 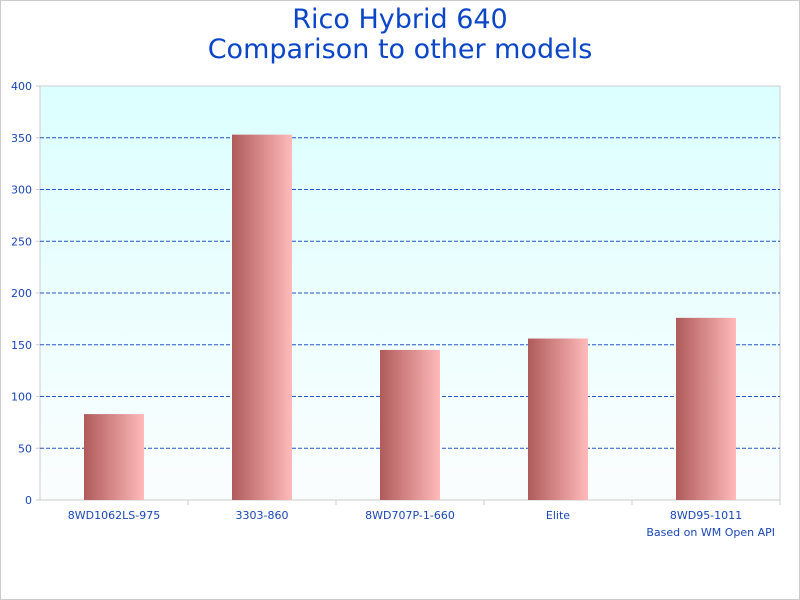 What do you see at coordinates (410, 515) in the screenshot?
I see `x-tick-label: 8WD707P-1-660` at bounding box center [410, 515].